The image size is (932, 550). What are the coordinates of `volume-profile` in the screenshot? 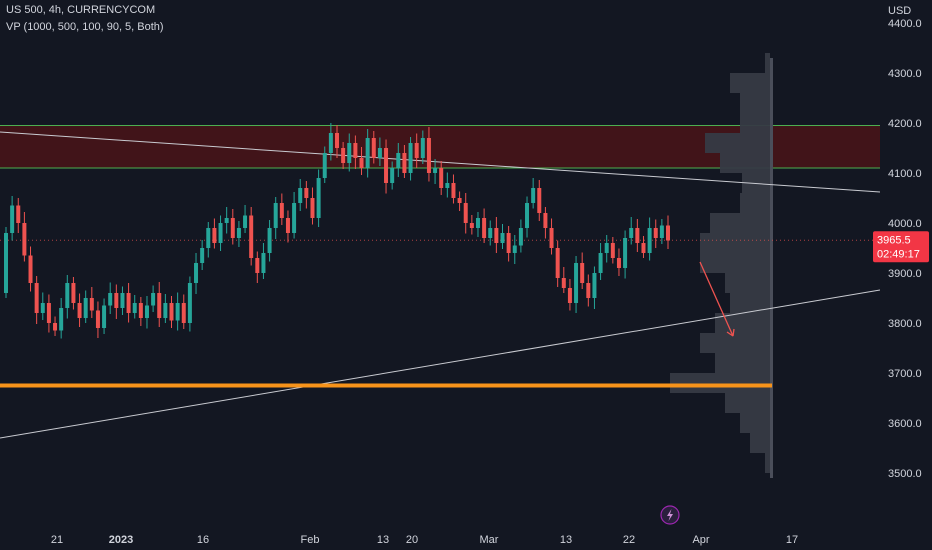 It's located at (721, 265).